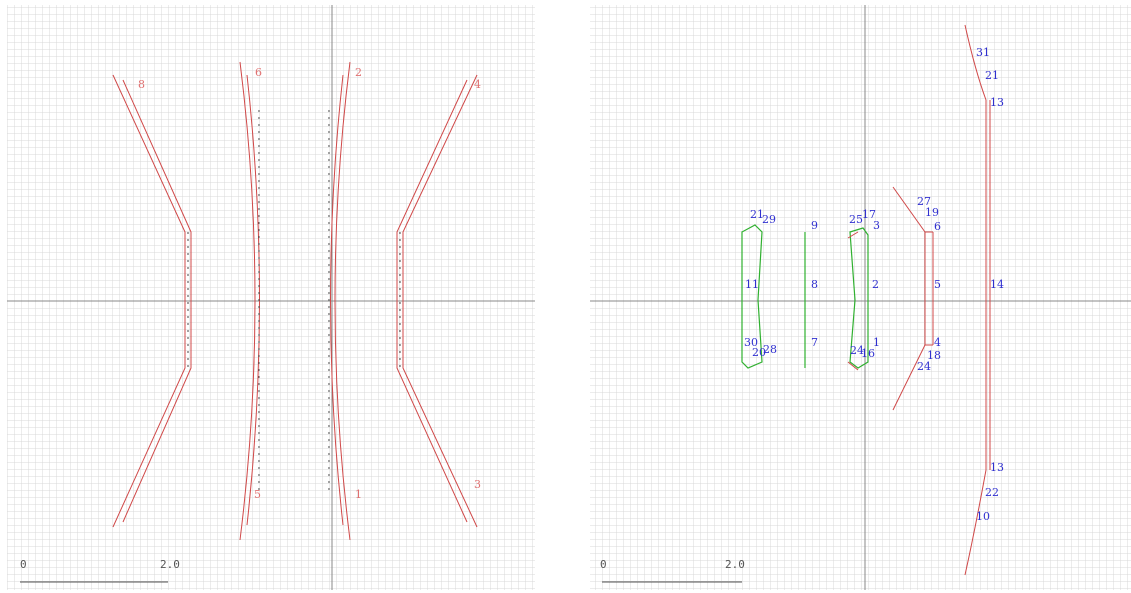 This screenshot has height=593, width=1131. What do you see at coordinates (869, 214) in the screenshot?
I see `surface-label: 17` at bounding box center [869, 214].